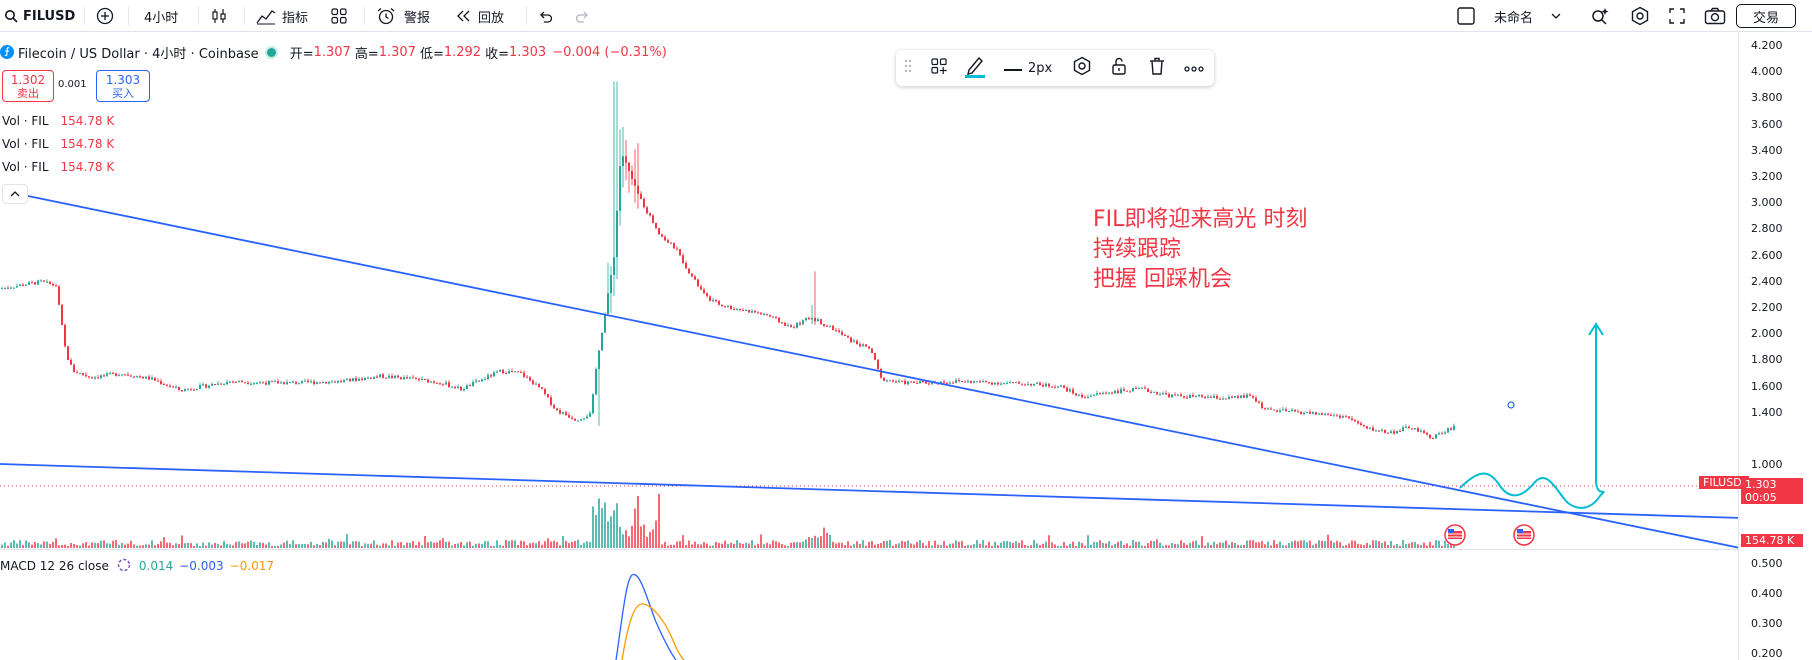 The height and width of the screenshot is (660, 1812). Describe the element at coordinates (1640, 16) in the screenshot. I see `settings-button` at that location.